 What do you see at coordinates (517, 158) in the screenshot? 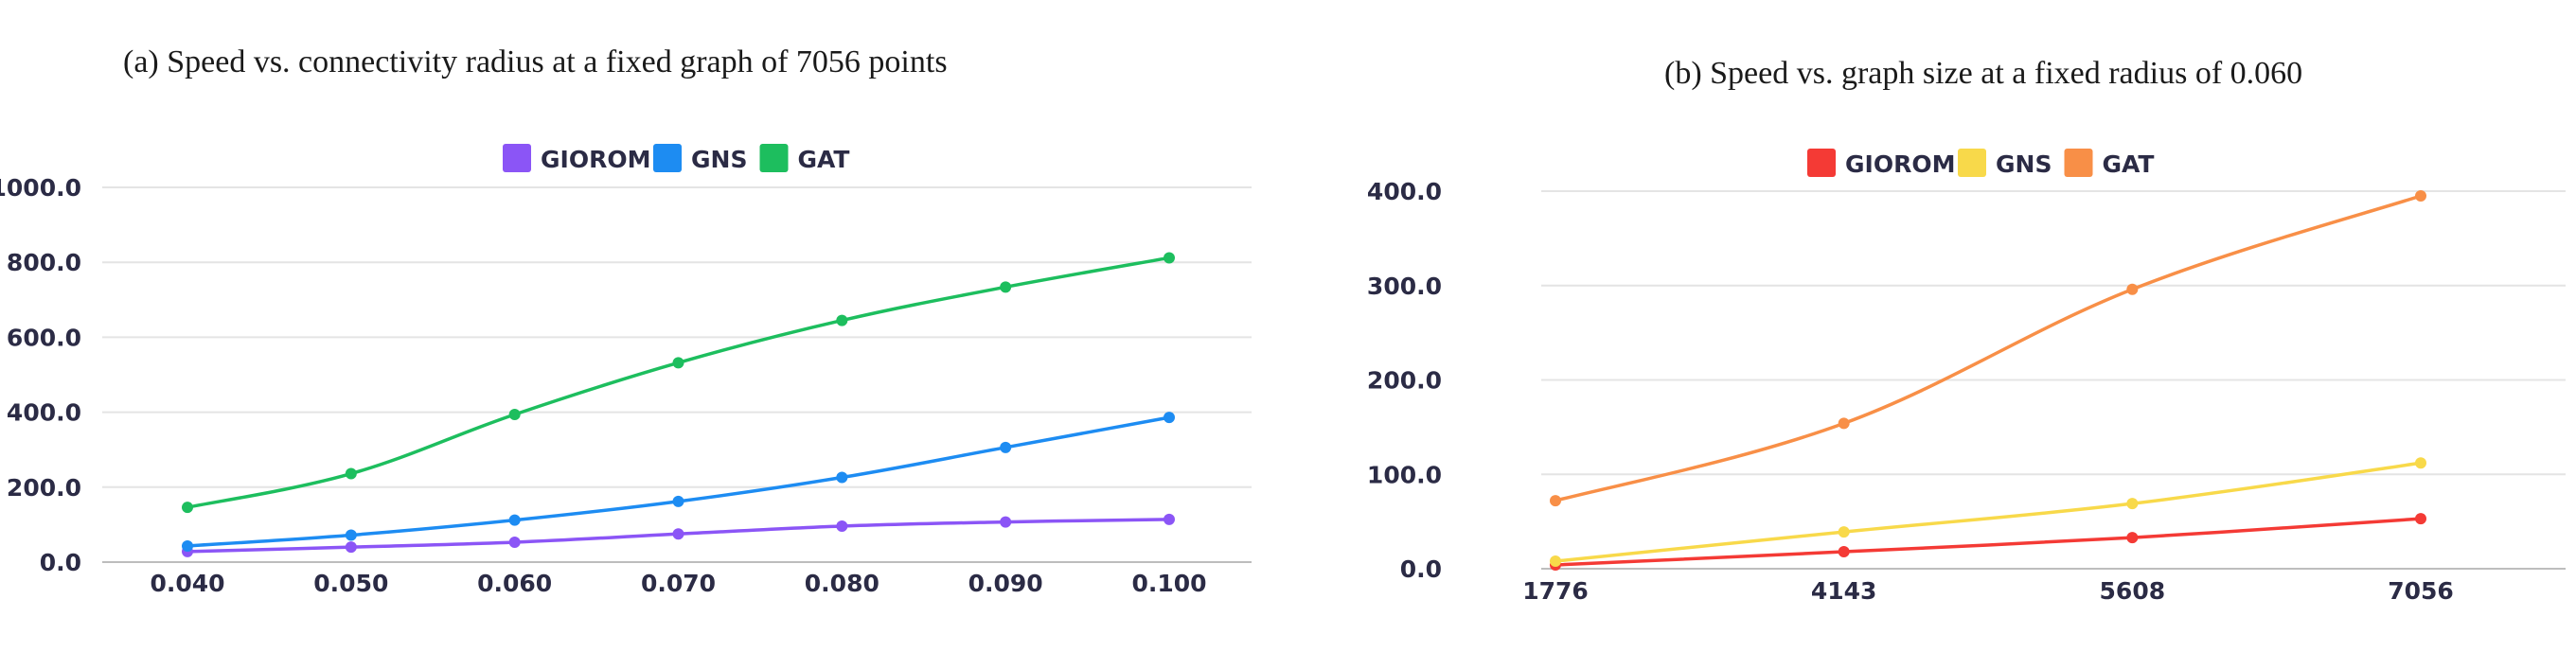
I see `chart-a-legend-swatch-giorom` at bounding box center [517, 158].